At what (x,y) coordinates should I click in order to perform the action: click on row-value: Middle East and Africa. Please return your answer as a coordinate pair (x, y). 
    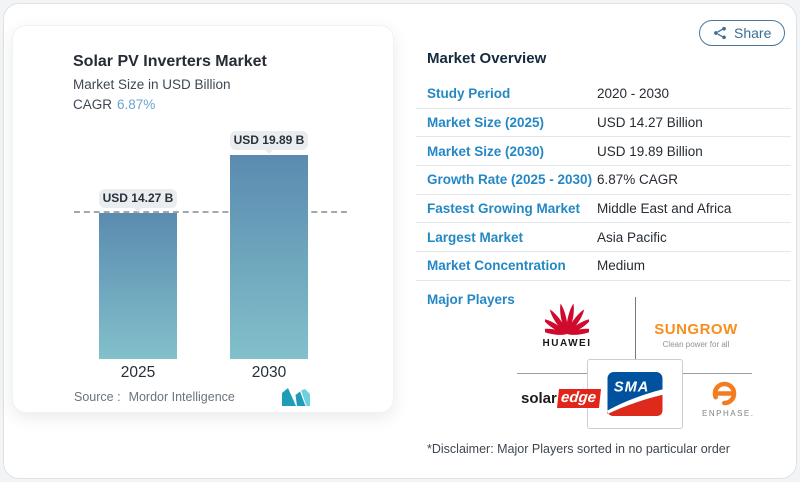
    Looking at the image, I should click on (664, 209).